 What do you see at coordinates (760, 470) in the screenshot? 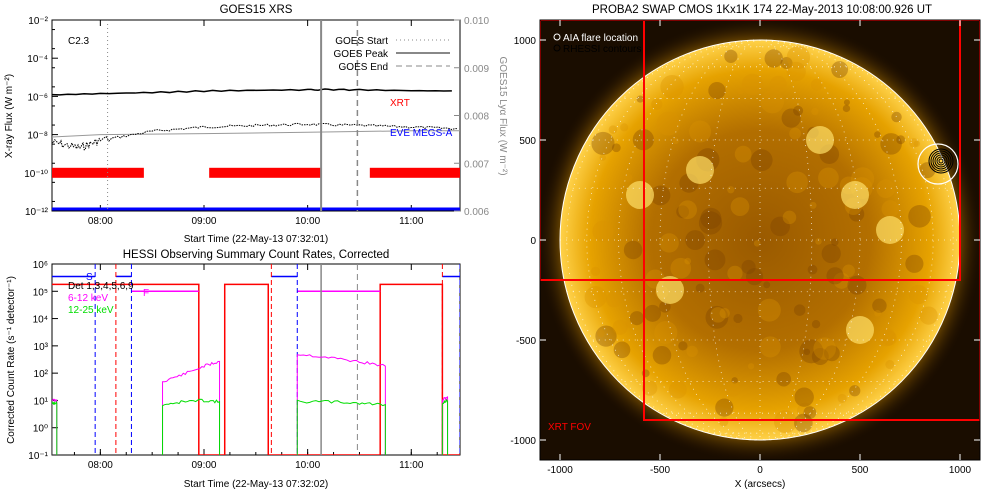
I see `swap-xtick-label: 0` at bounding box center [760, 470].